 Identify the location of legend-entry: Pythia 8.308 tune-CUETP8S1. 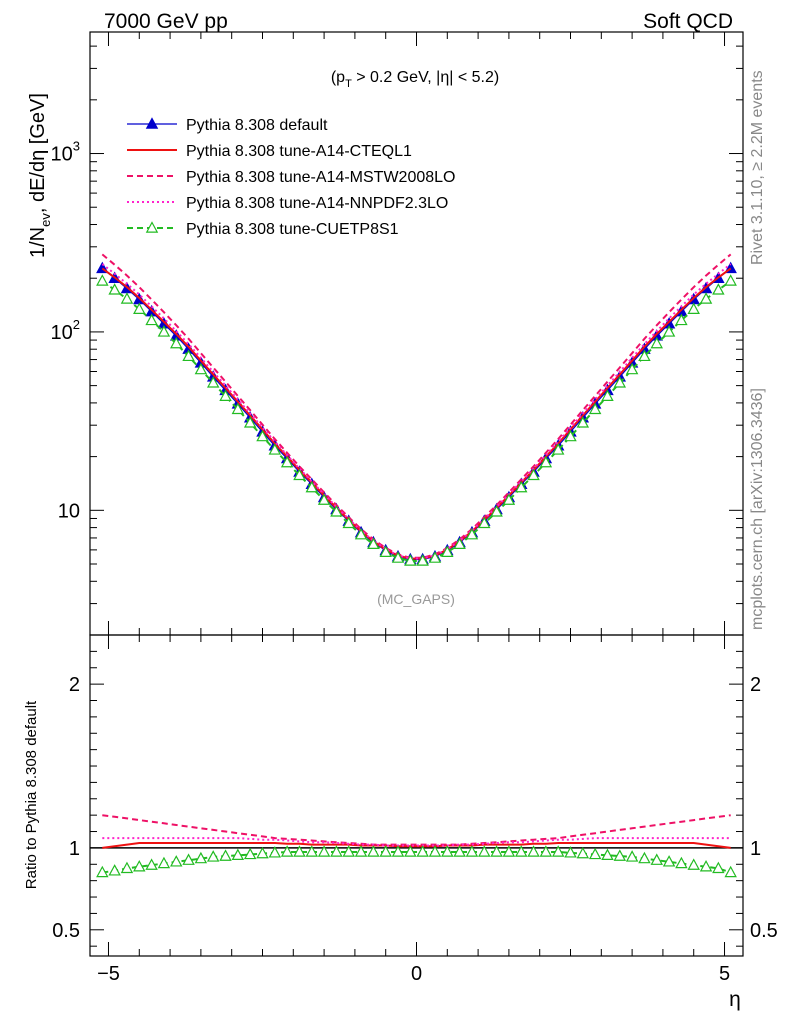
(263, 229).